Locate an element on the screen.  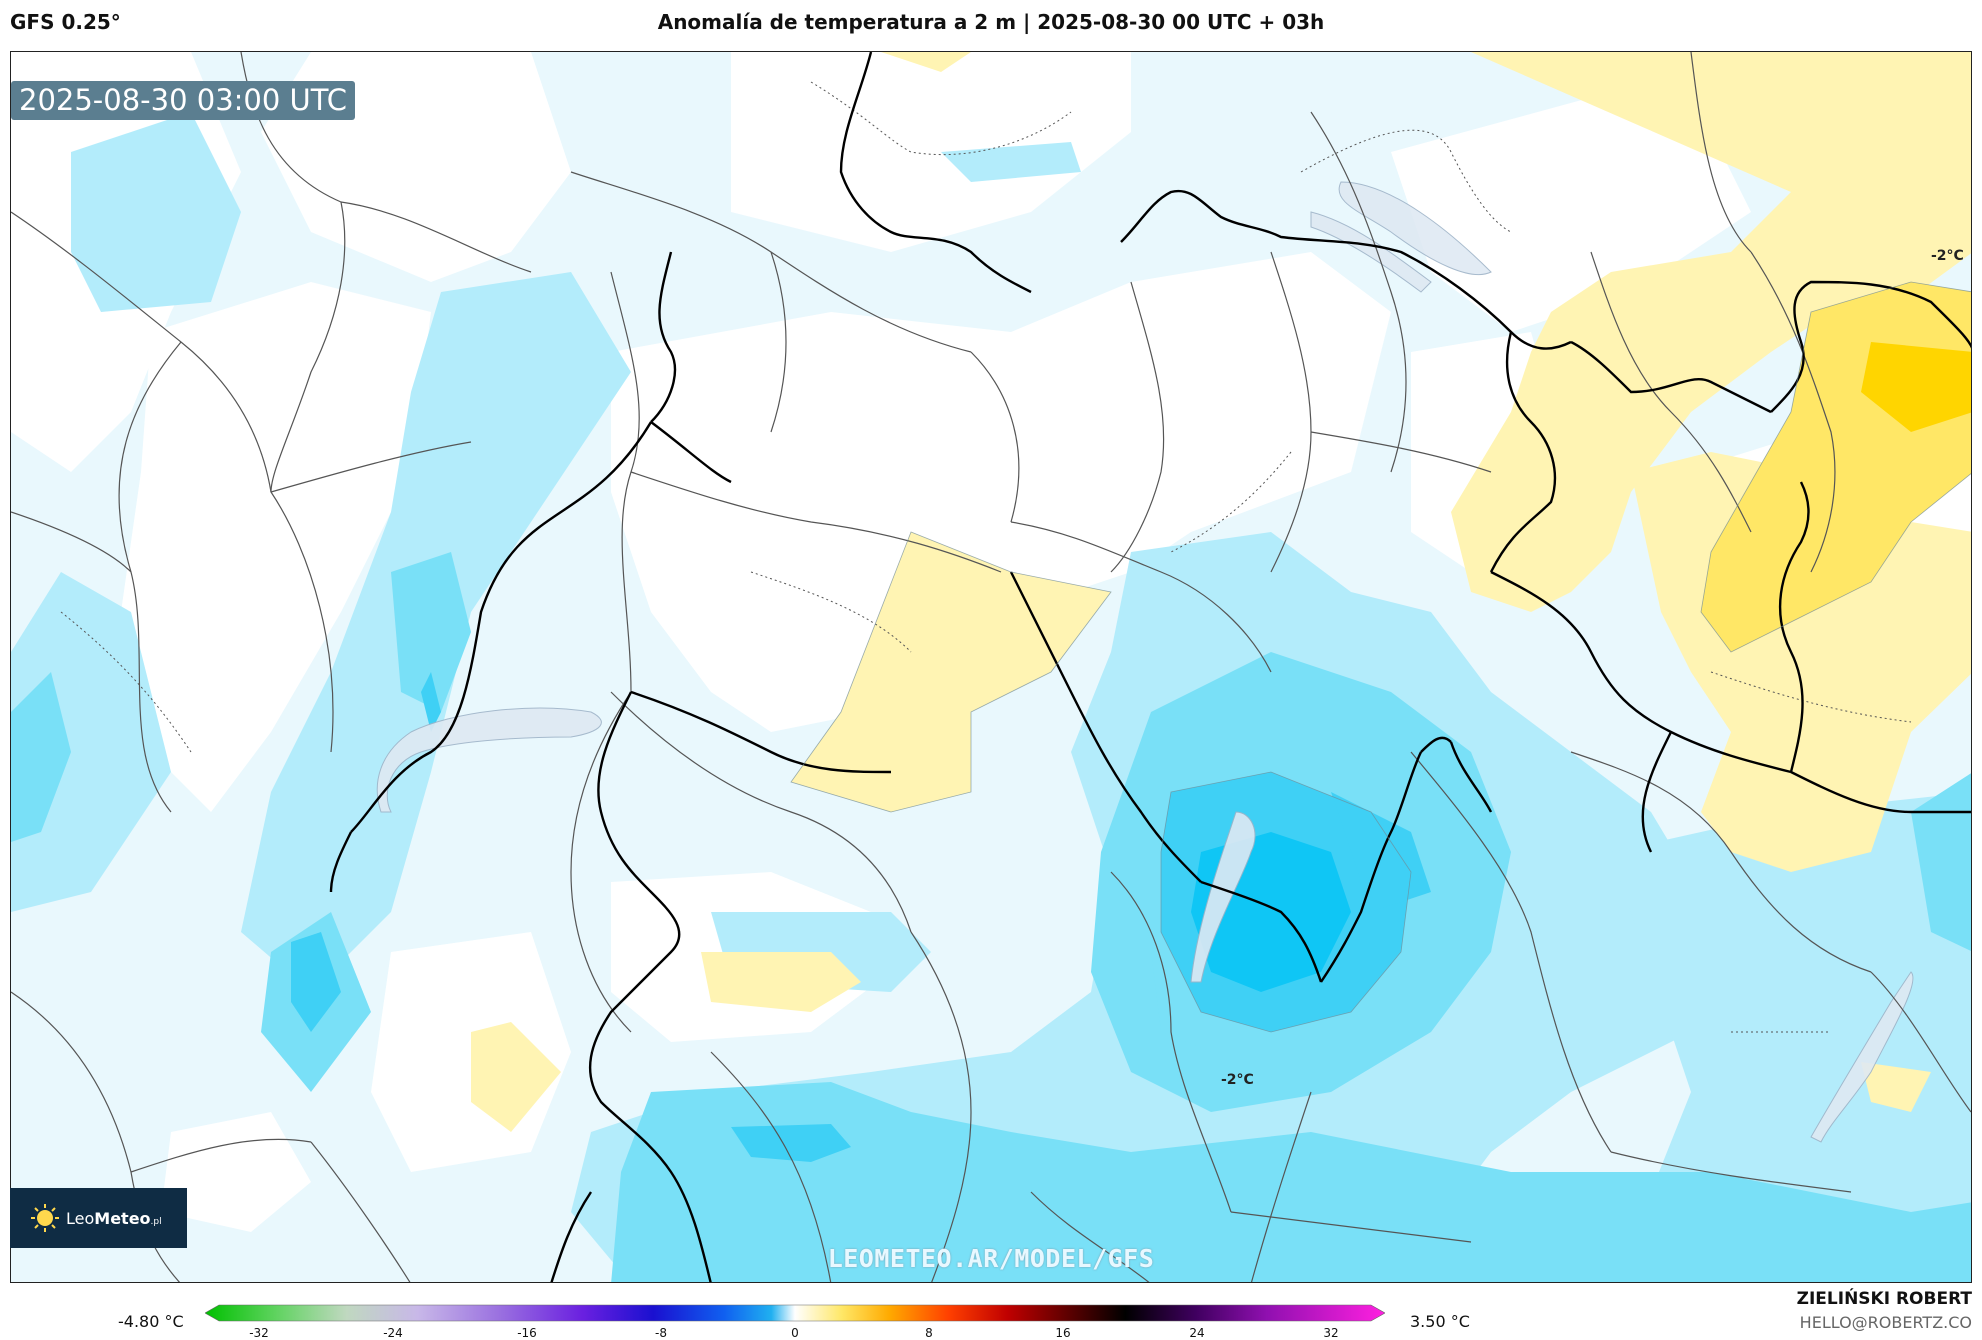
colorbar-max-label: 3.50 °C is located at coordinates (1440, 1321).